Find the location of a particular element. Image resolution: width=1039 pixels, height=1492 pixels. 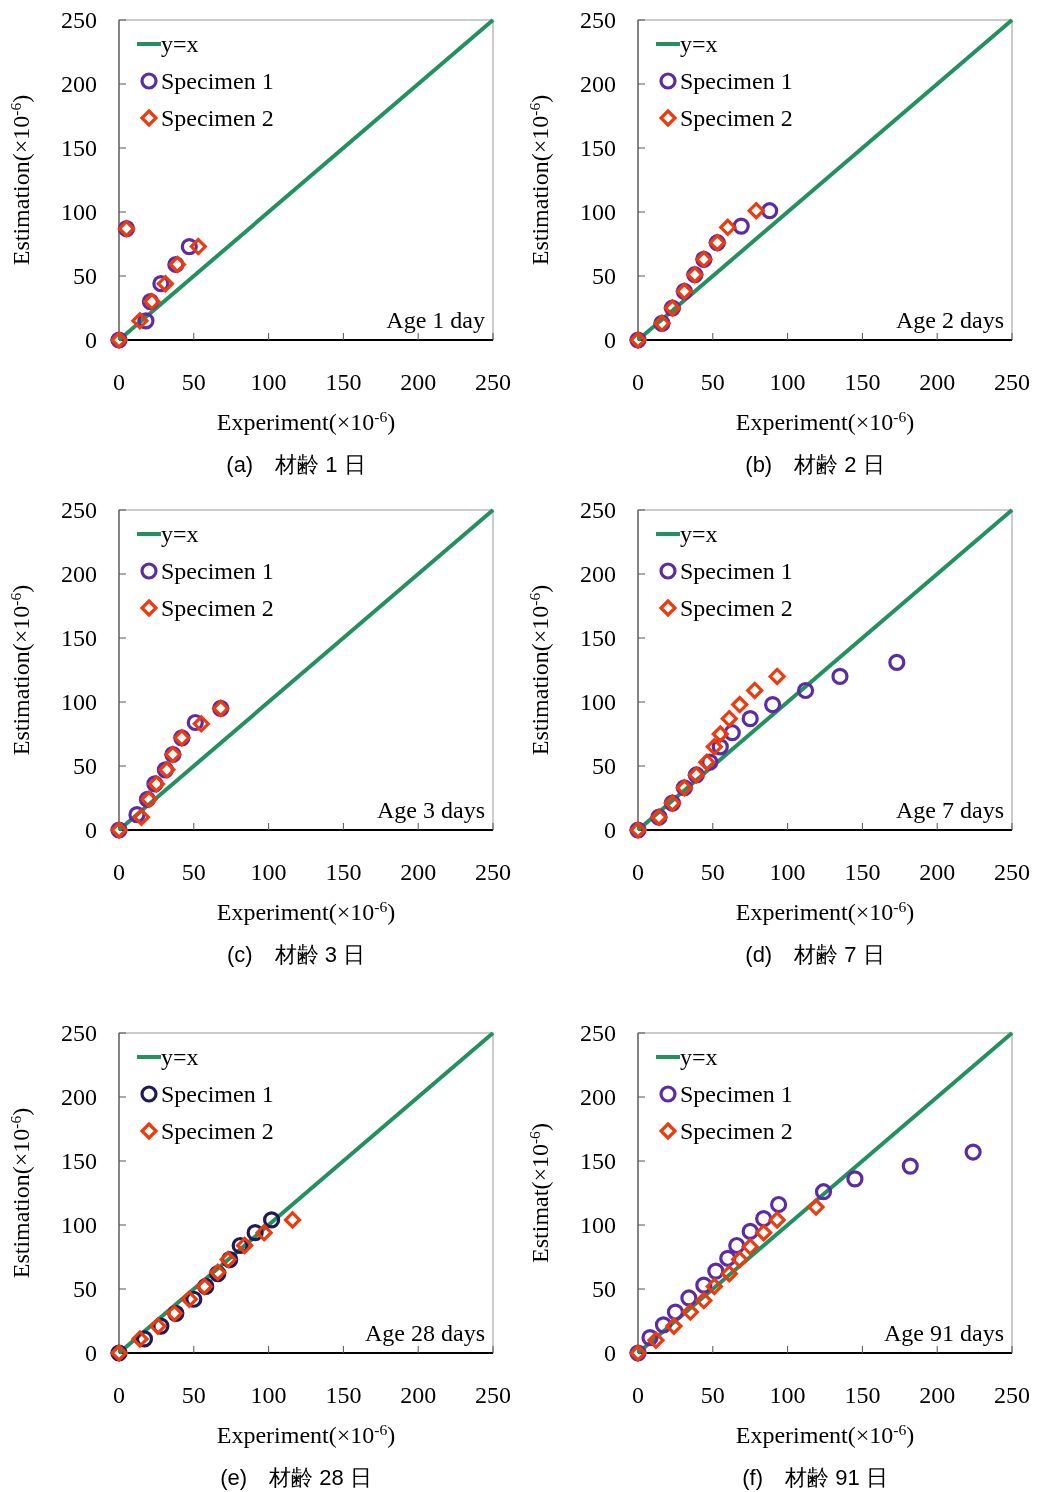

annotation: Age 1 day is located at coordinates (435, 320).